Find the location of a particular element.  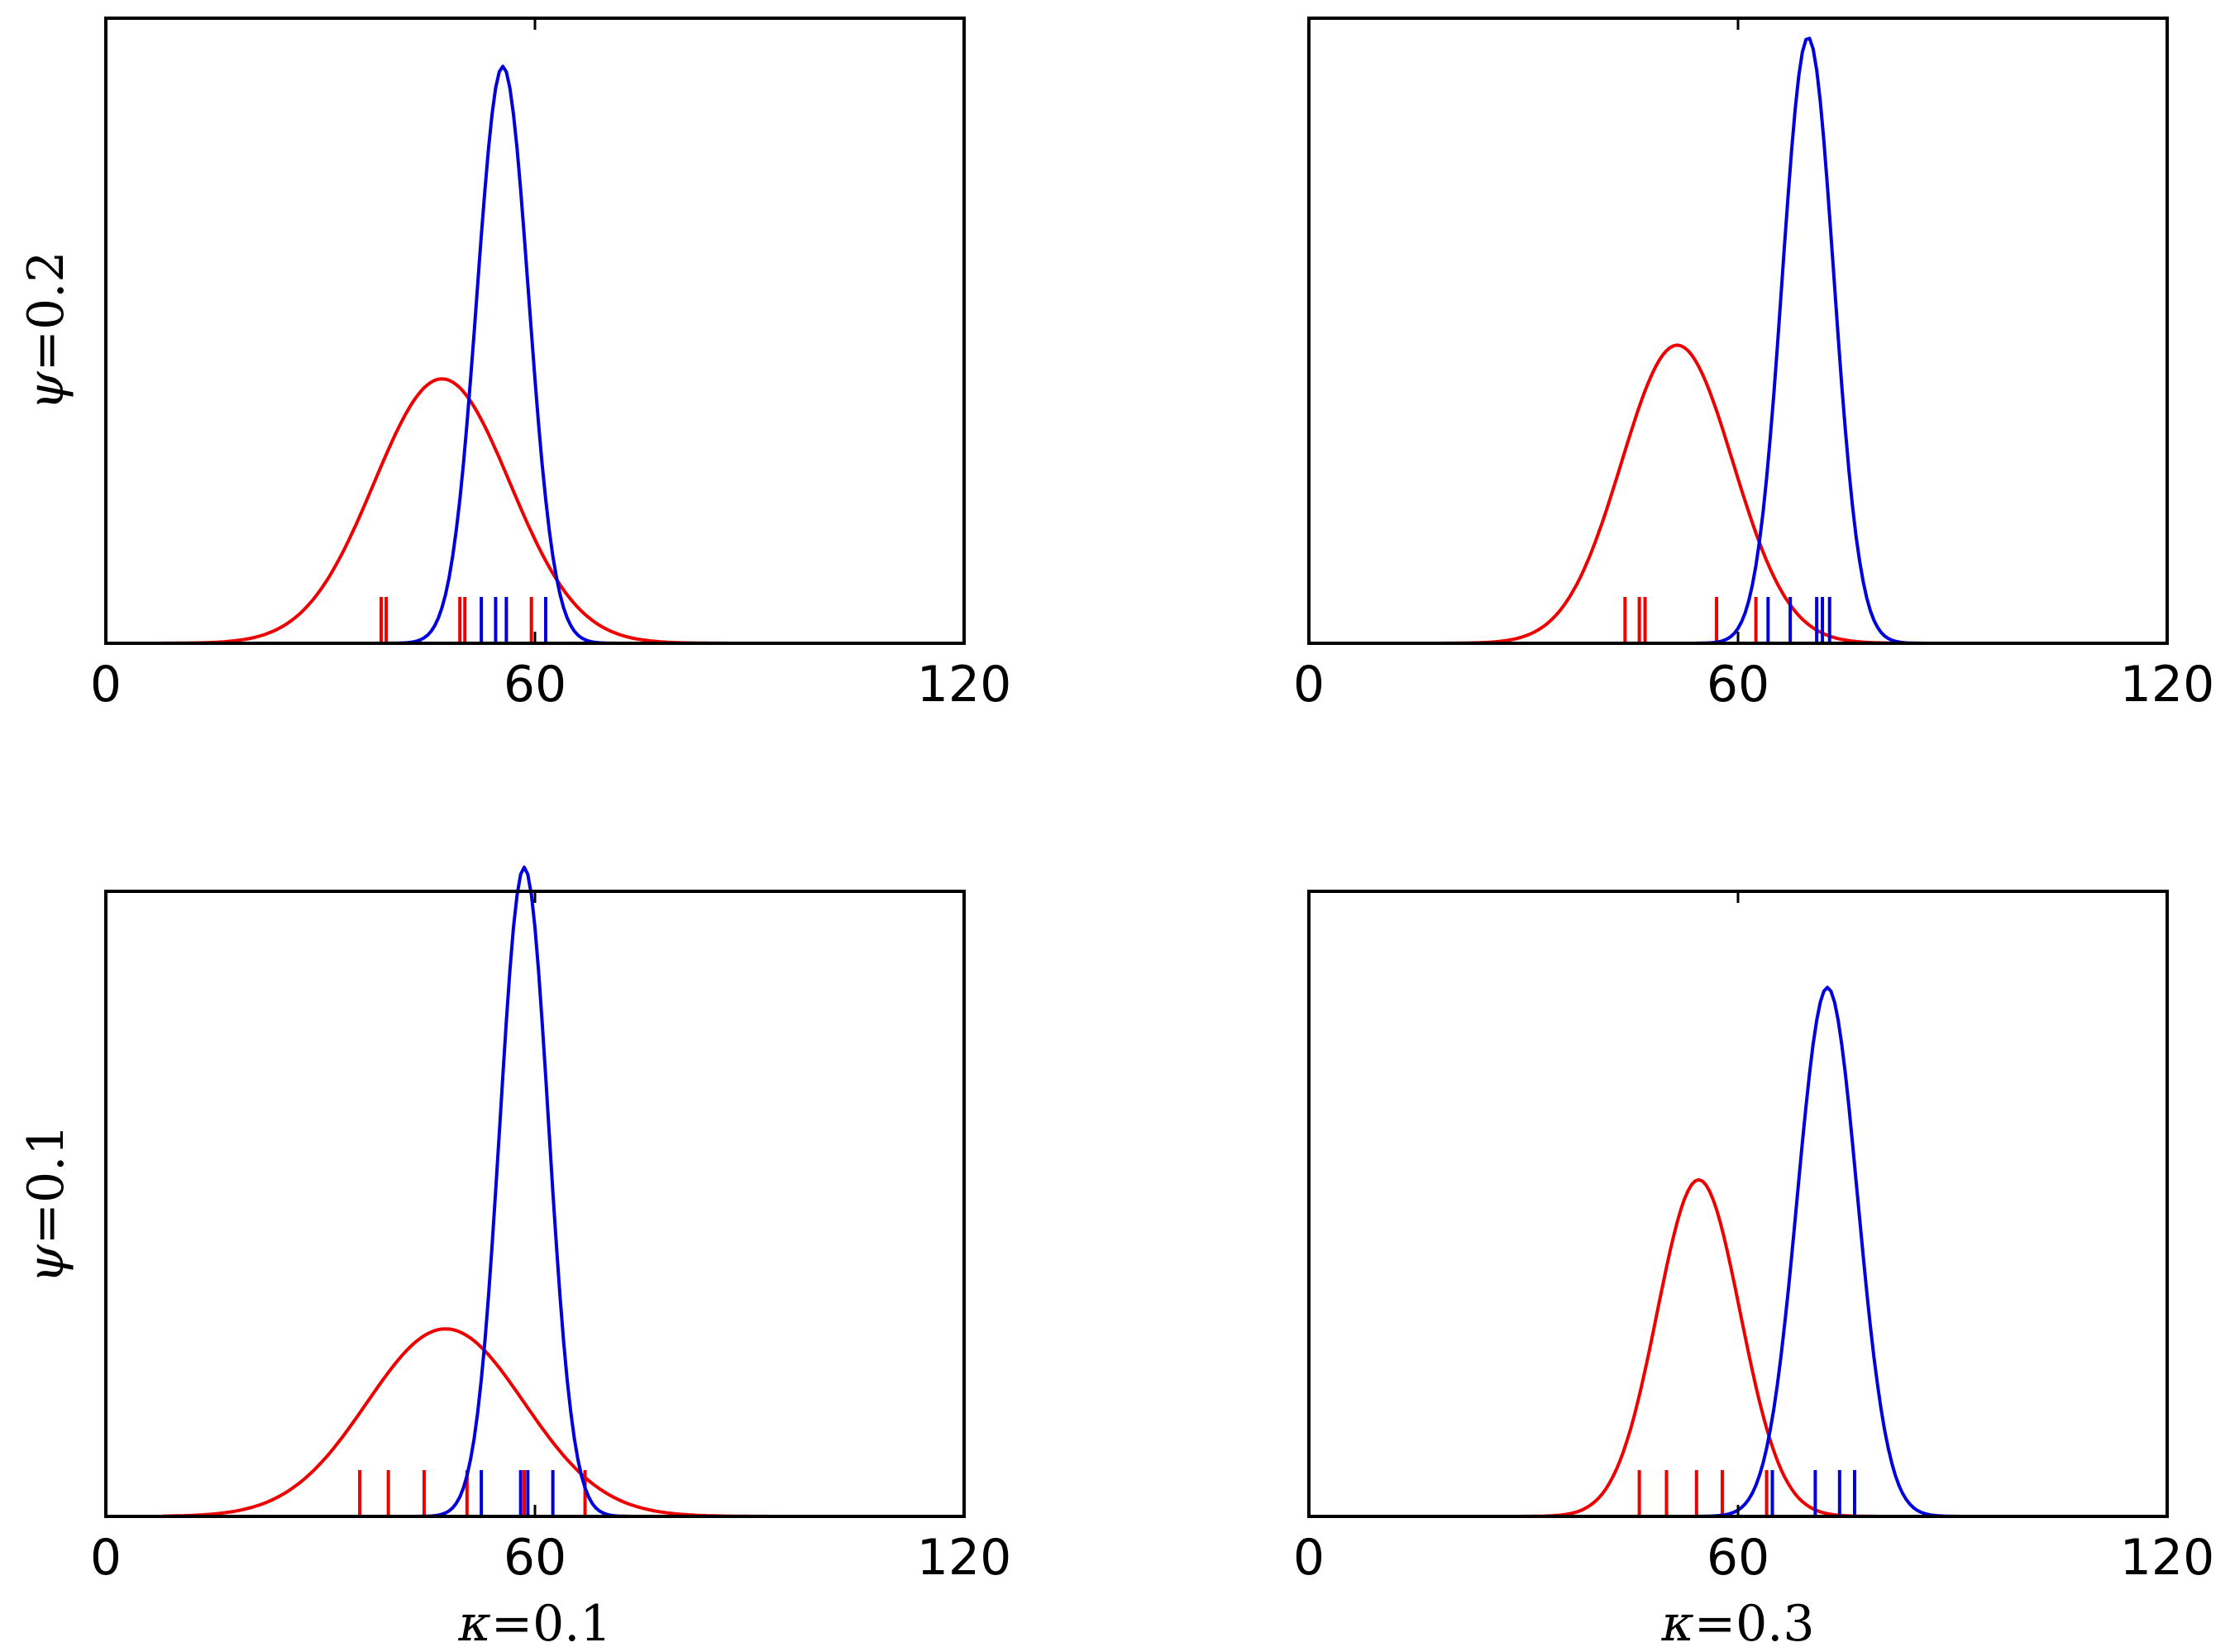

row-label-value: =0.2 is located at coordinates (46, 311).